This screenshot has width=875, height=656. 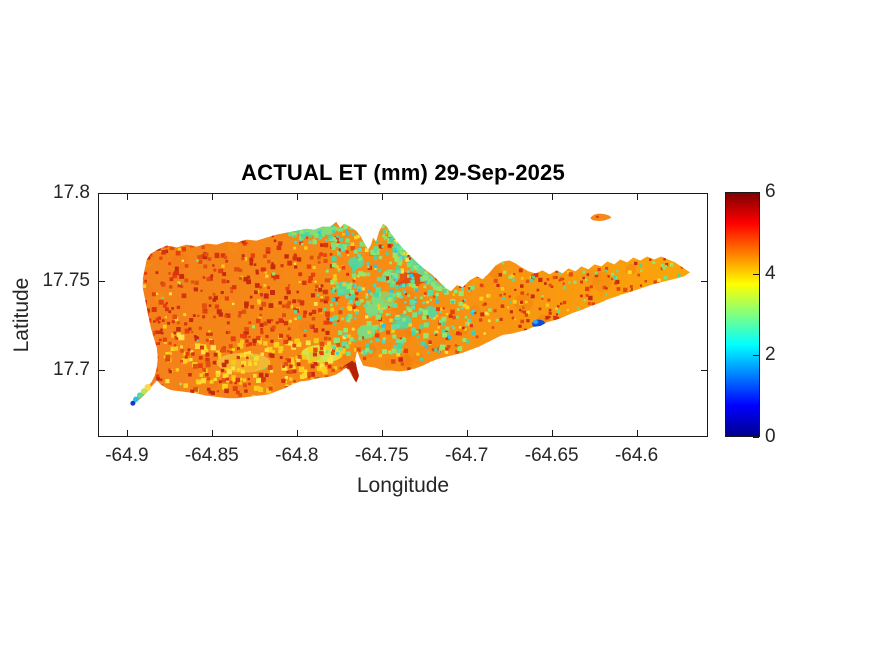 I want to click on y-tick-label: 17.75, so click(x=66, y=281).